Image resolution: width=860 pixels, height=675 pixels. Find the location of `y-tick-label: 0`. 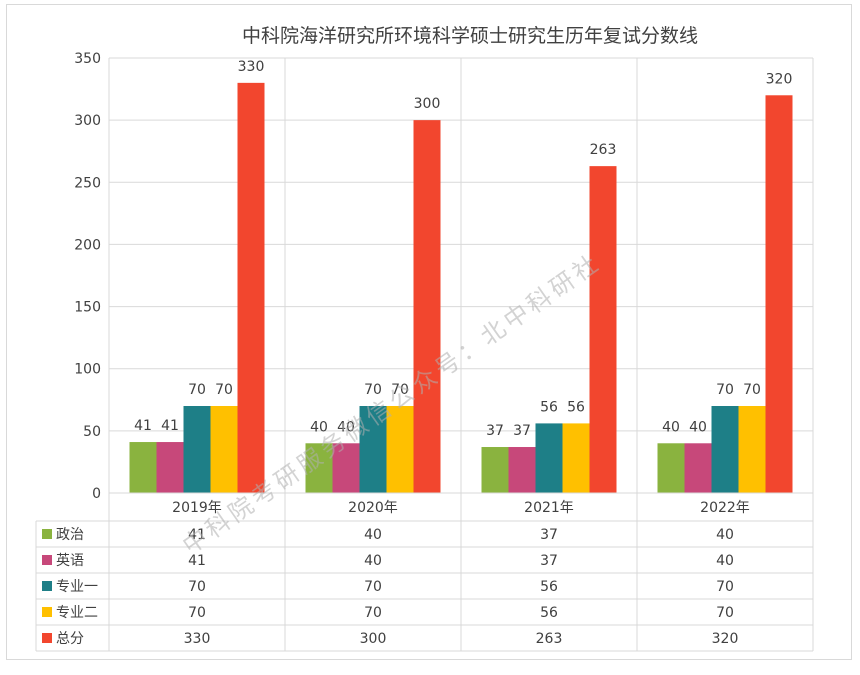

y-tick-label: 0 is located at coordinates (96, 494).